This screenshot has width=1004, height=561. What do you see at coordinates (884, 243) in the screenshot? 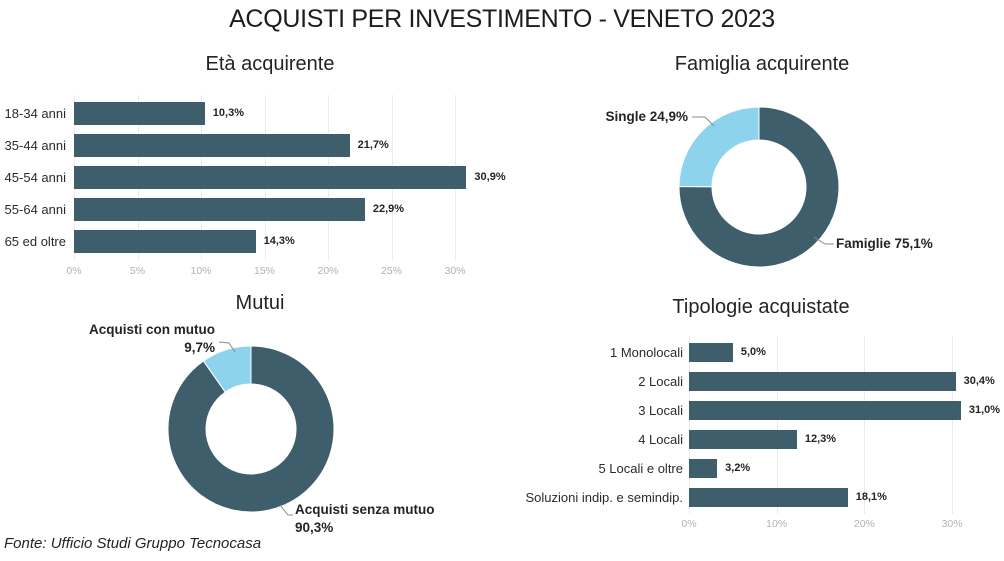
I see `donut-label-Famiglie: Famiglie 75,1%` at bounding box center [884, 243].